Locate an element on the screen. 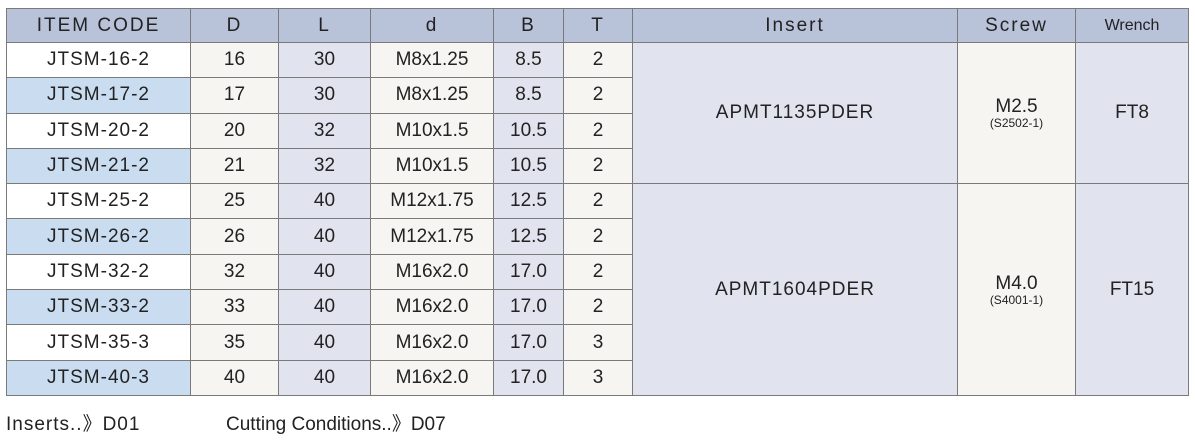 This screenshot has height=440, width=1195. table-row: JTSM-26-2 26 40 M12x1.75 12.5 2 is located at coordinates (597, 236).